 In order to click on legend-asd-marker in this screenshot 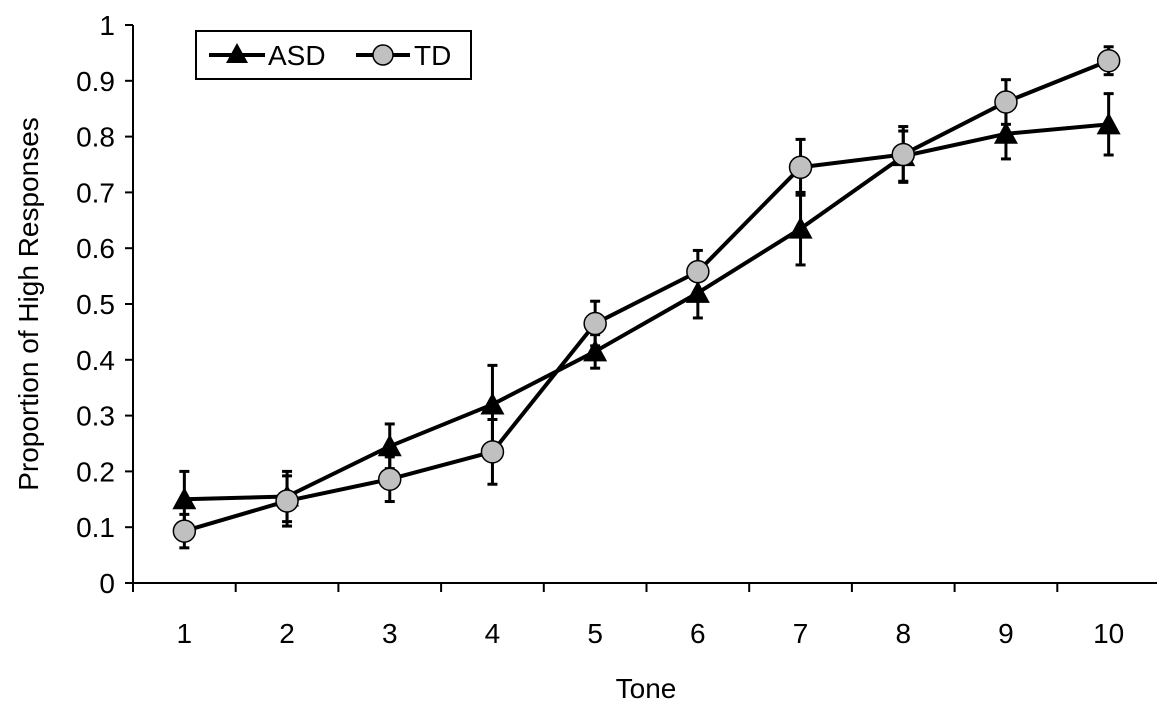, I will do `click(237, 53)`.